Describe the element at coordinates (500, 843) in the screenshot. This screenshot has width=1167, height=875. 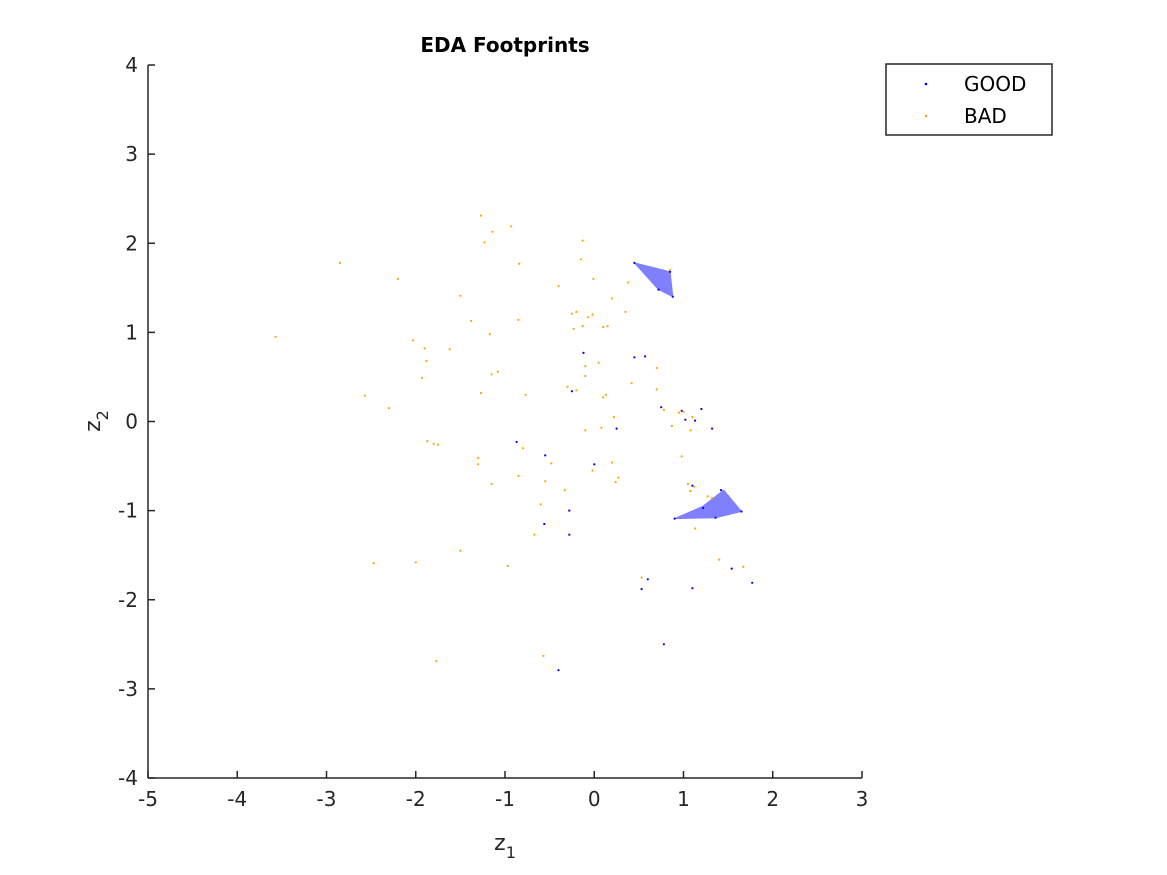
I see `x-axis-label-base: z` at that location.